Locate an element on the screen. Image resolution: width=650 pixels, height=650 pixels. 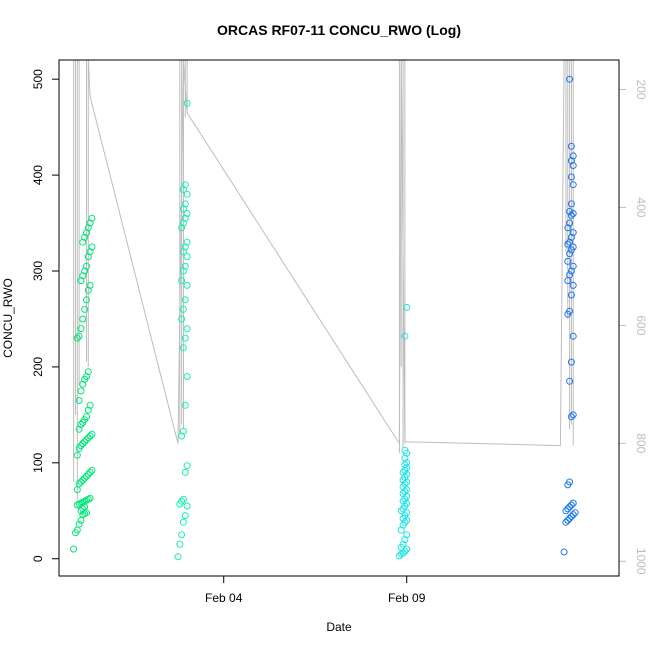
x-tick-label: Feb 04 is located at coordinates (224, 598).